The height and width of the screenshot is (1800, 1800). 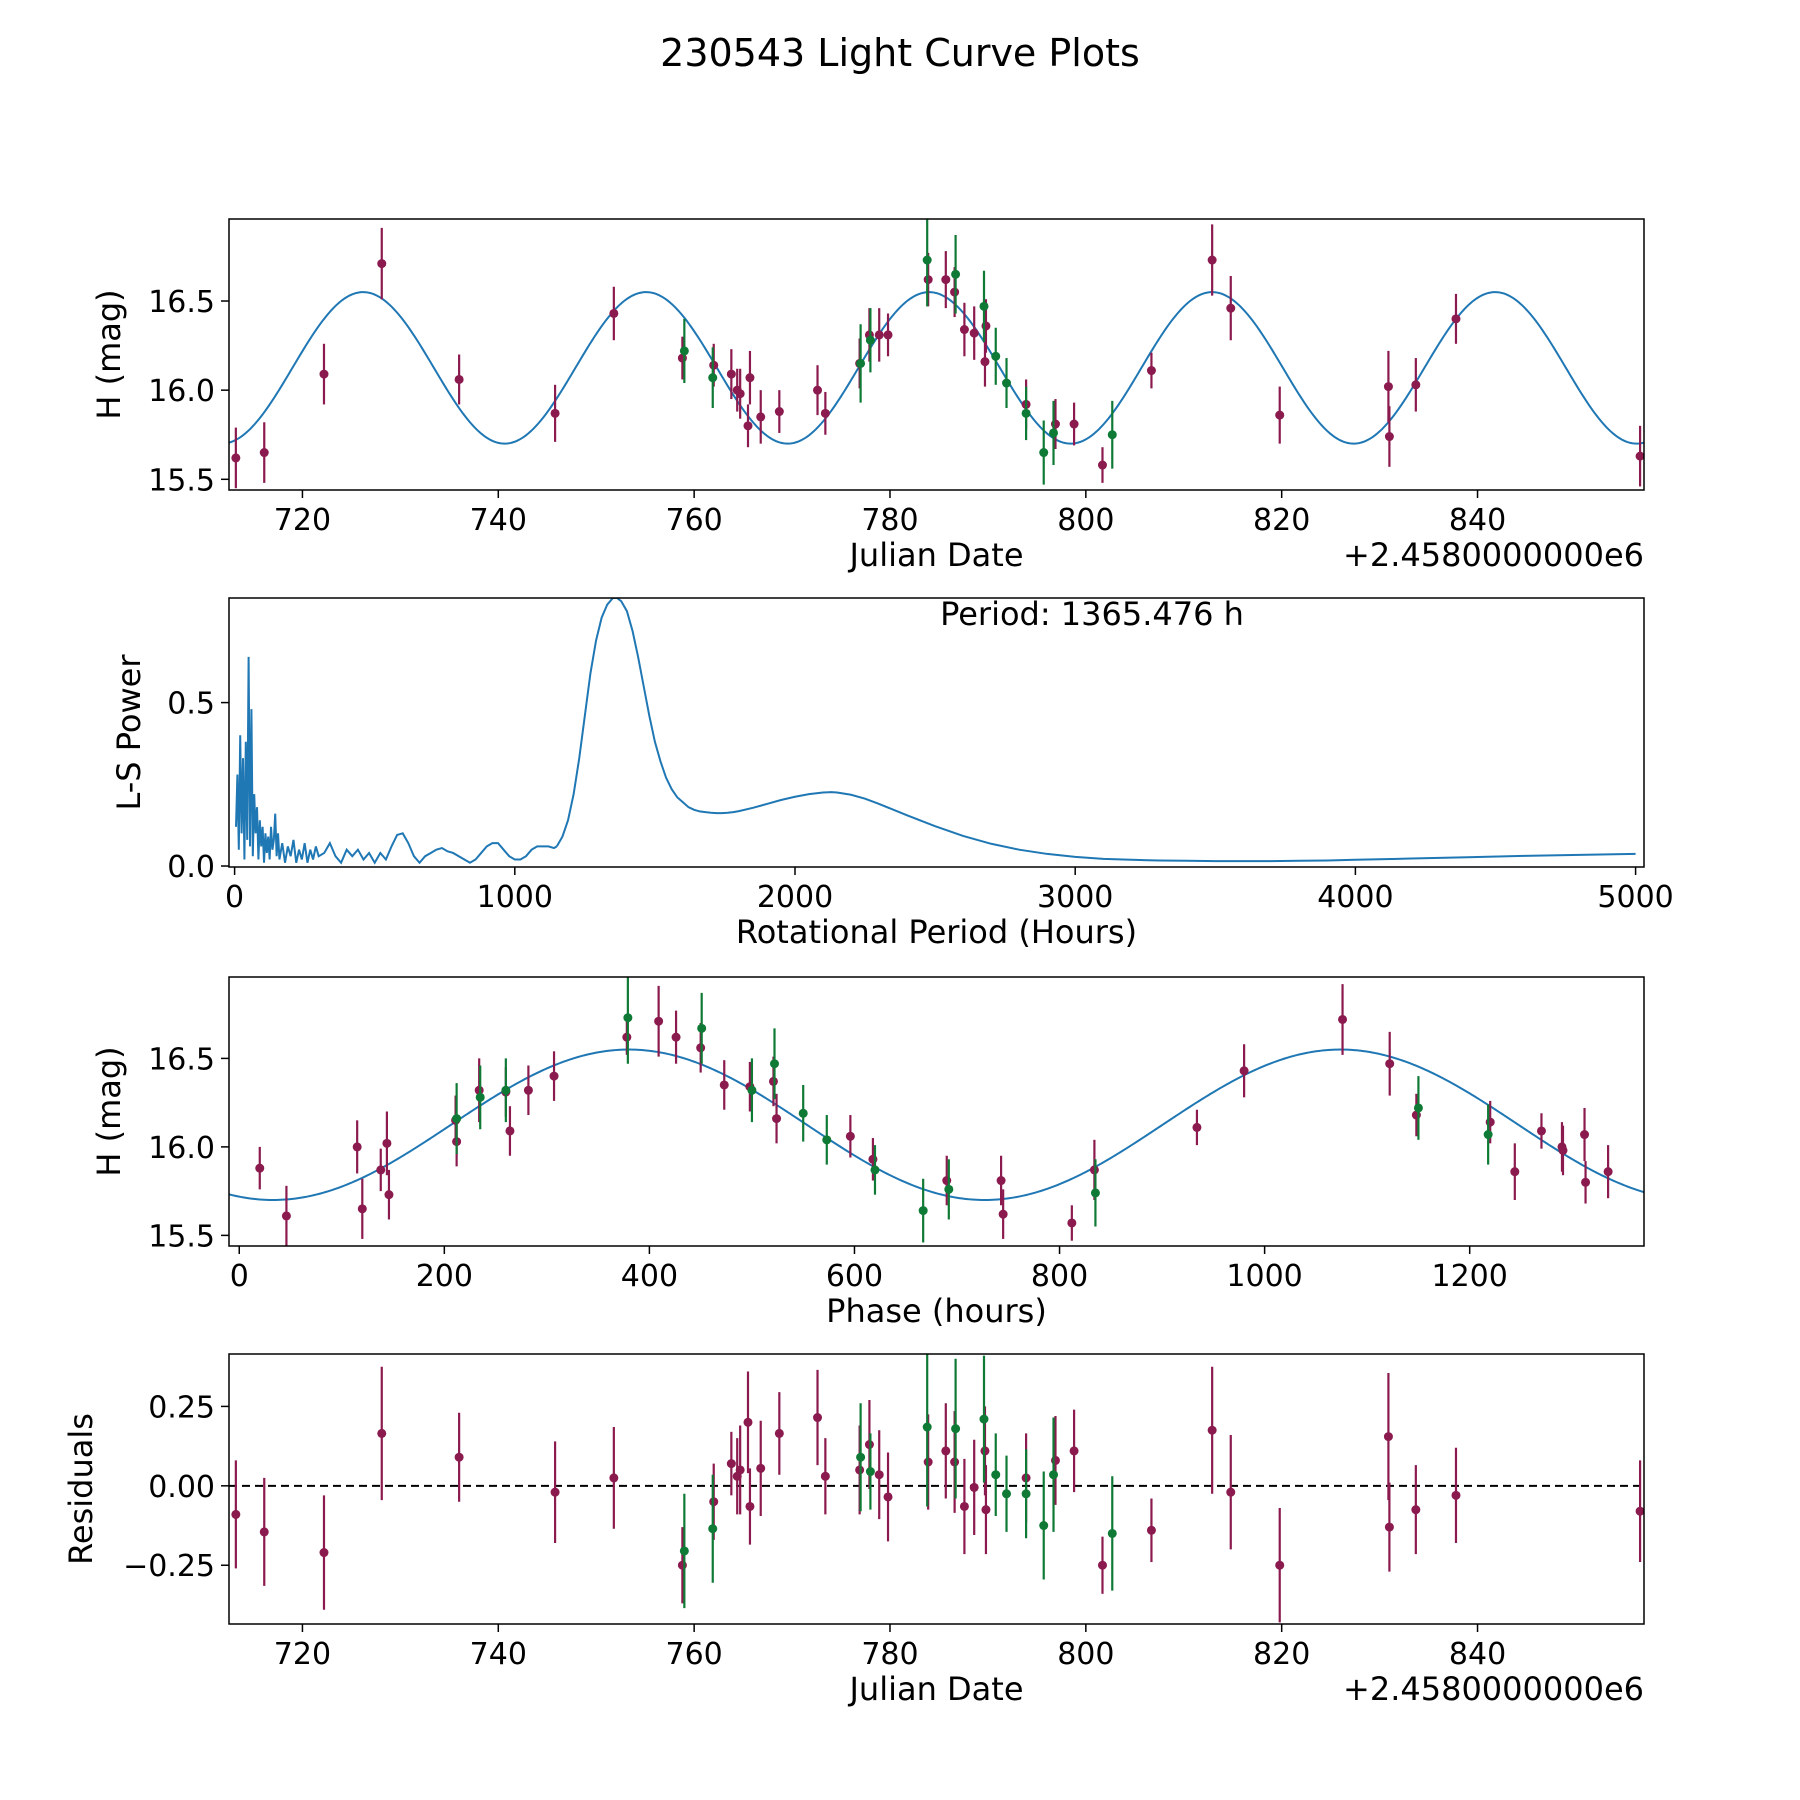 I want to click on lightcurve-xtick-label: 720, so click(x=302, y=520).